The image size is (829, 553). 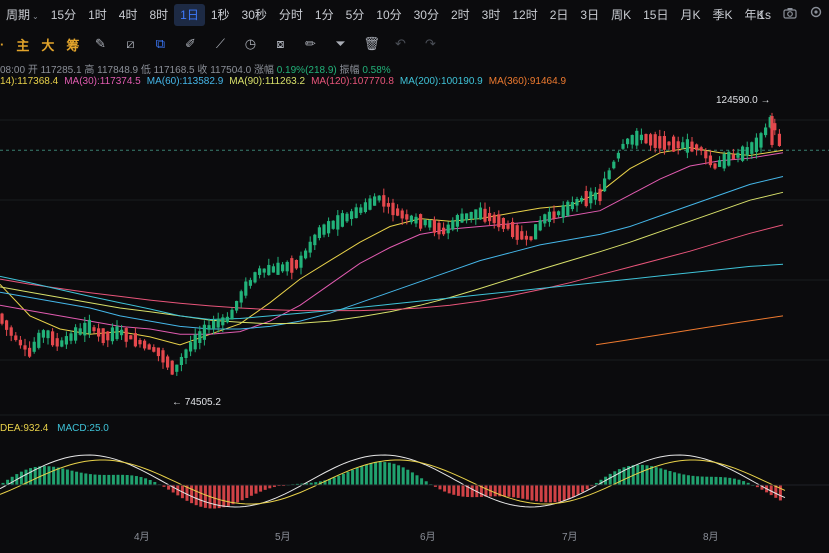 What do you see at coordinates (263, 70) in the screenshot?
I see `change-label: 涨幅` at bounding box center [263, 70].